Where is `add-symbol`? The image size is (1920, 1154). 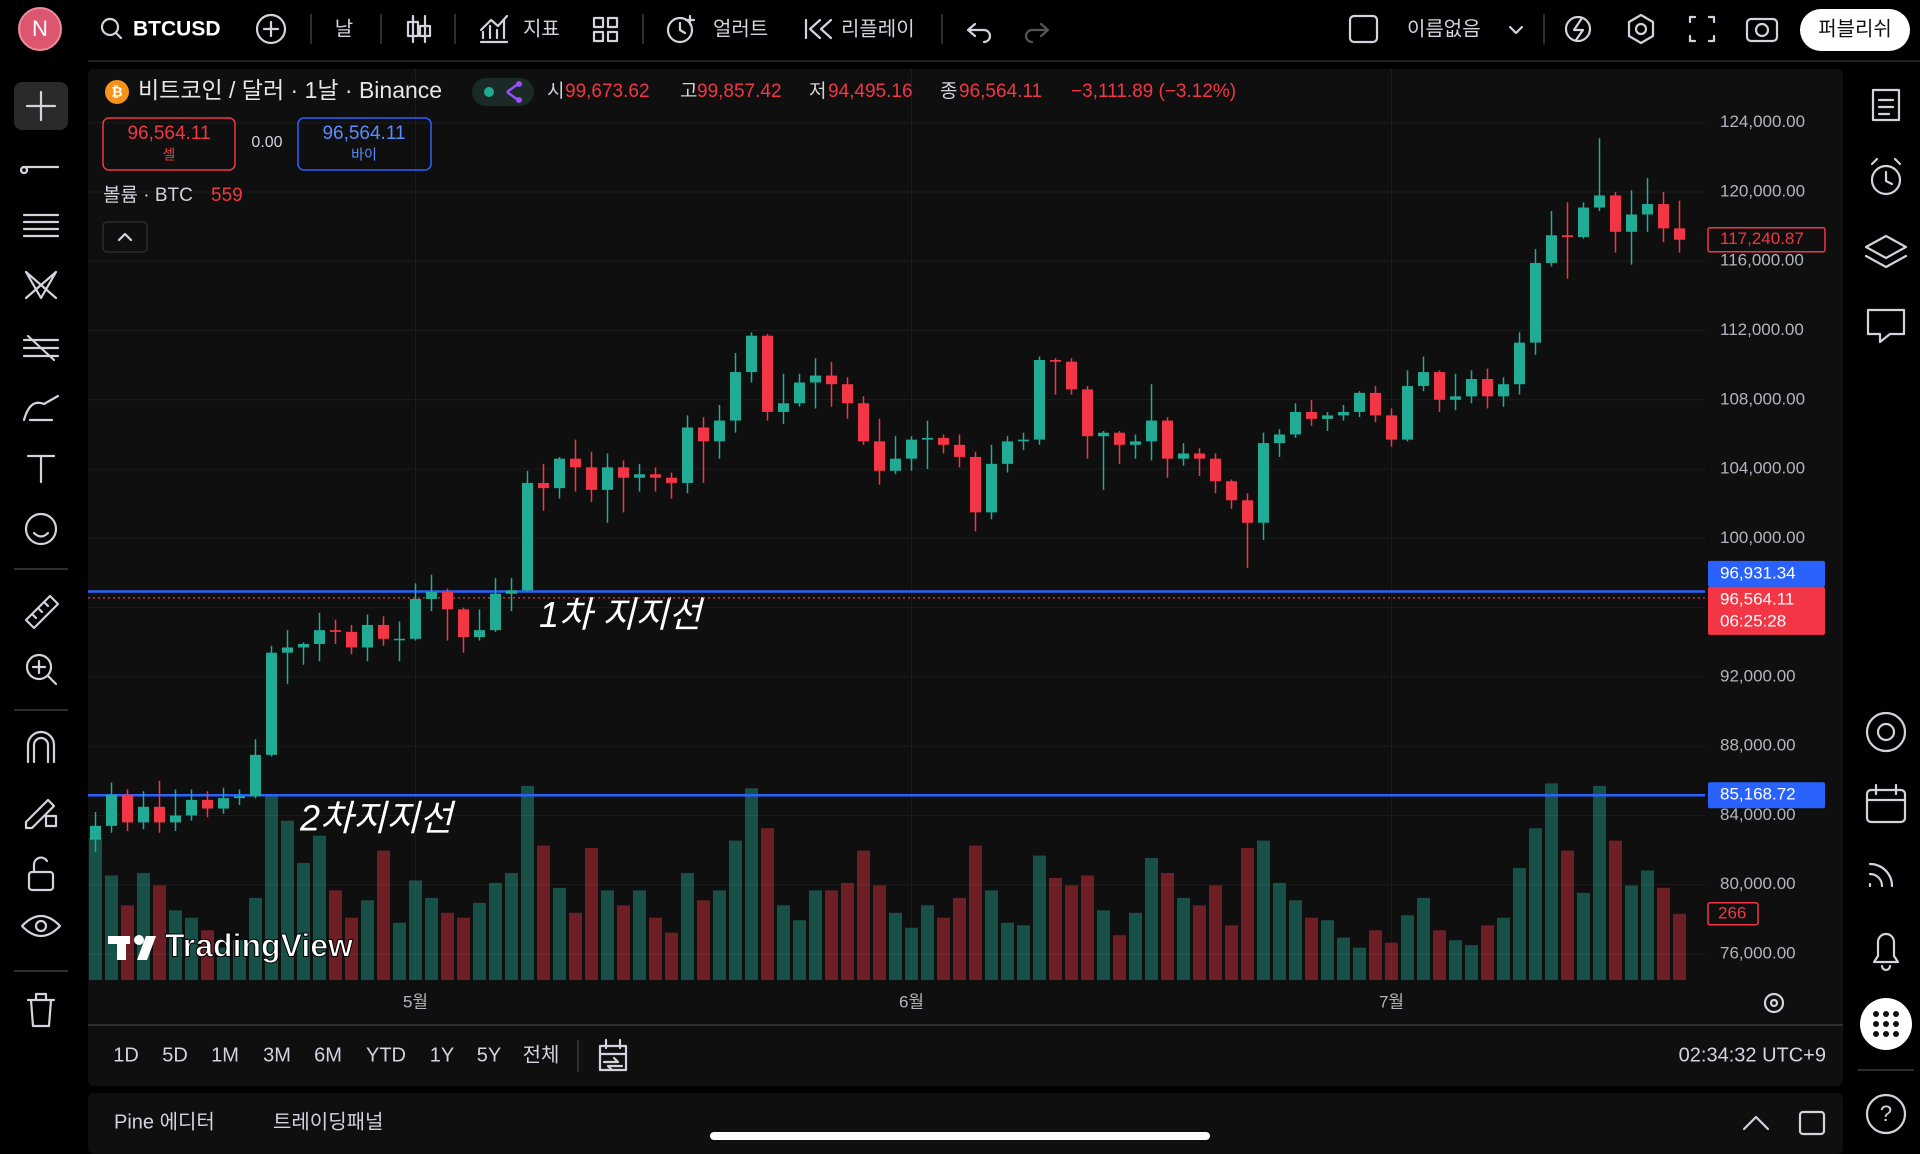
add-symbol is located at coordinates (271, 29).